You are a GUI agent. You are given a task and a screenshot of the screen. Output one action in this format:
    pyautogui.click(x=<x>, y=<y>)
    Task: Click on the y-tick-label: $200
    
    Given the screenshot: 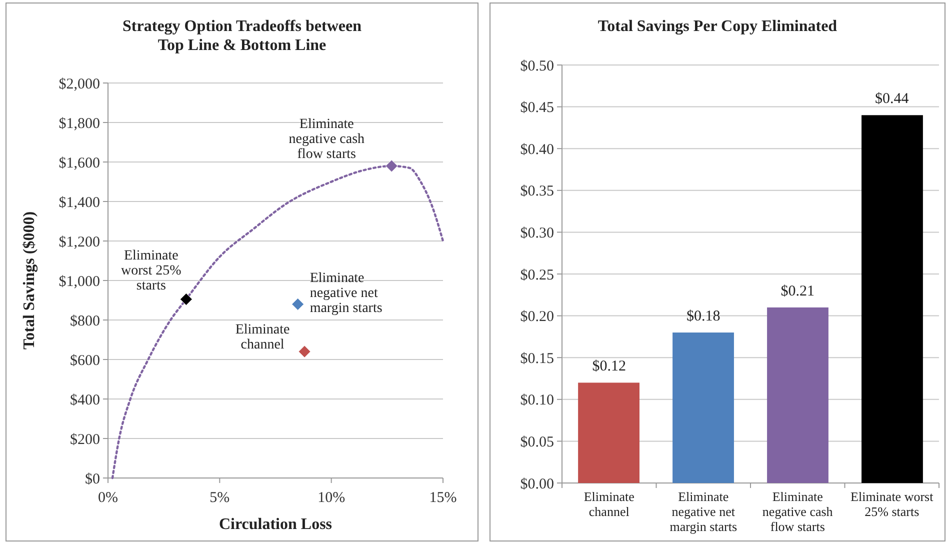 What is the action you would take?
    pyautogui.click(x=85, y=440)
    